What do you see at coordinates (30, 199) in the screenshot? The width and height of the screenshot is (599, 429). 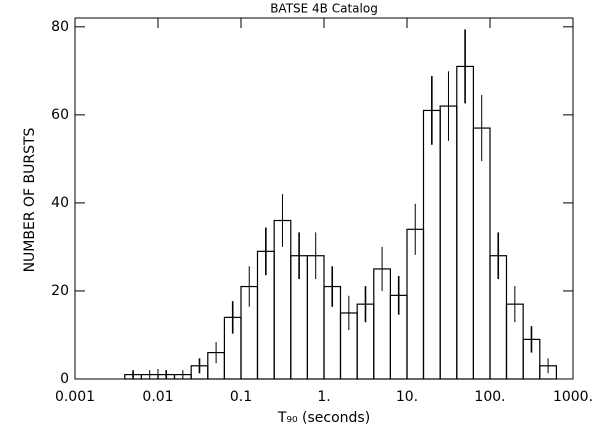 I see `y-axis-label: NUMBER OF BURSTS` at bounding box center [30, 199].